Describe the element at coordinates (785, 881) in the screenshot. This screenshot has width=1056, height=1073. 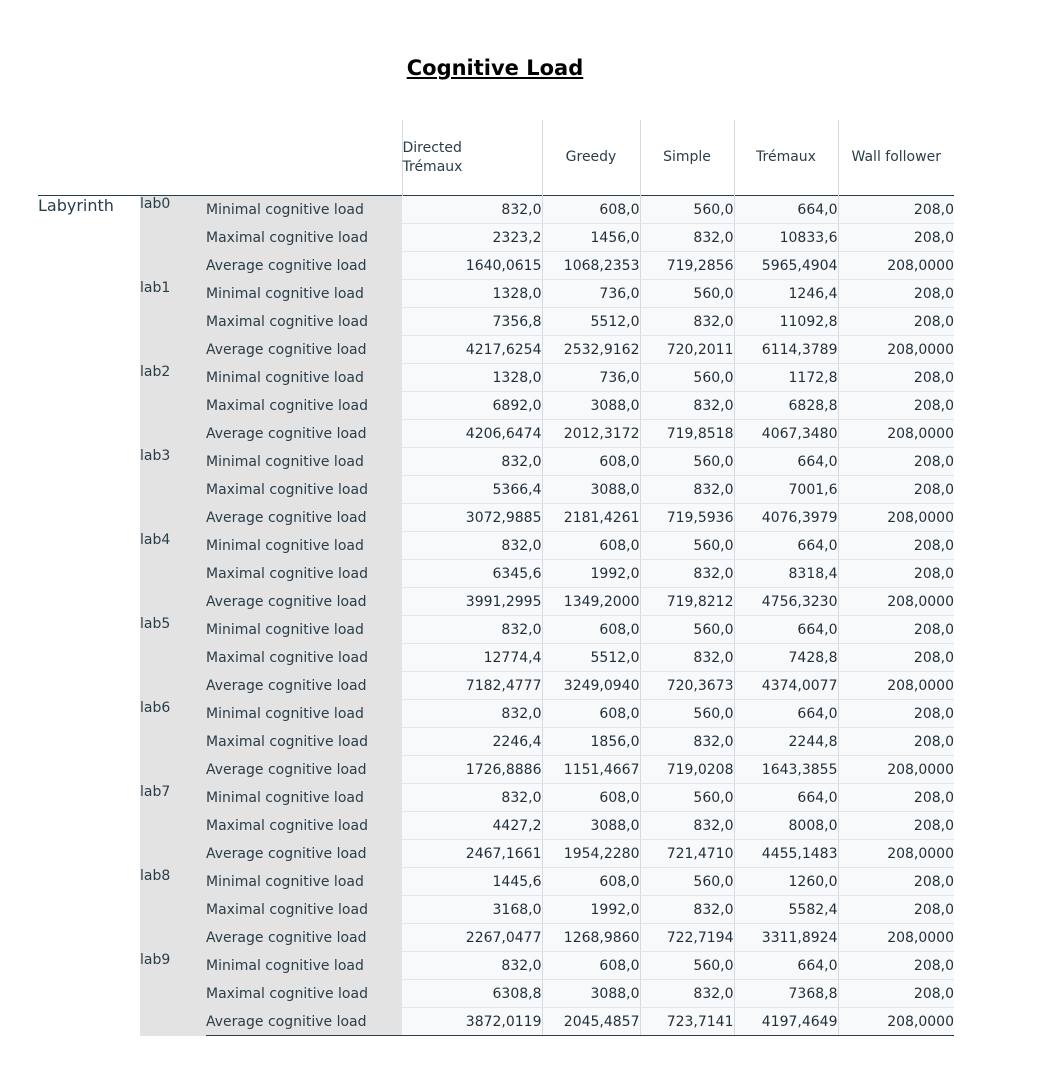
I see `value-cell: 1260,0` at that location.